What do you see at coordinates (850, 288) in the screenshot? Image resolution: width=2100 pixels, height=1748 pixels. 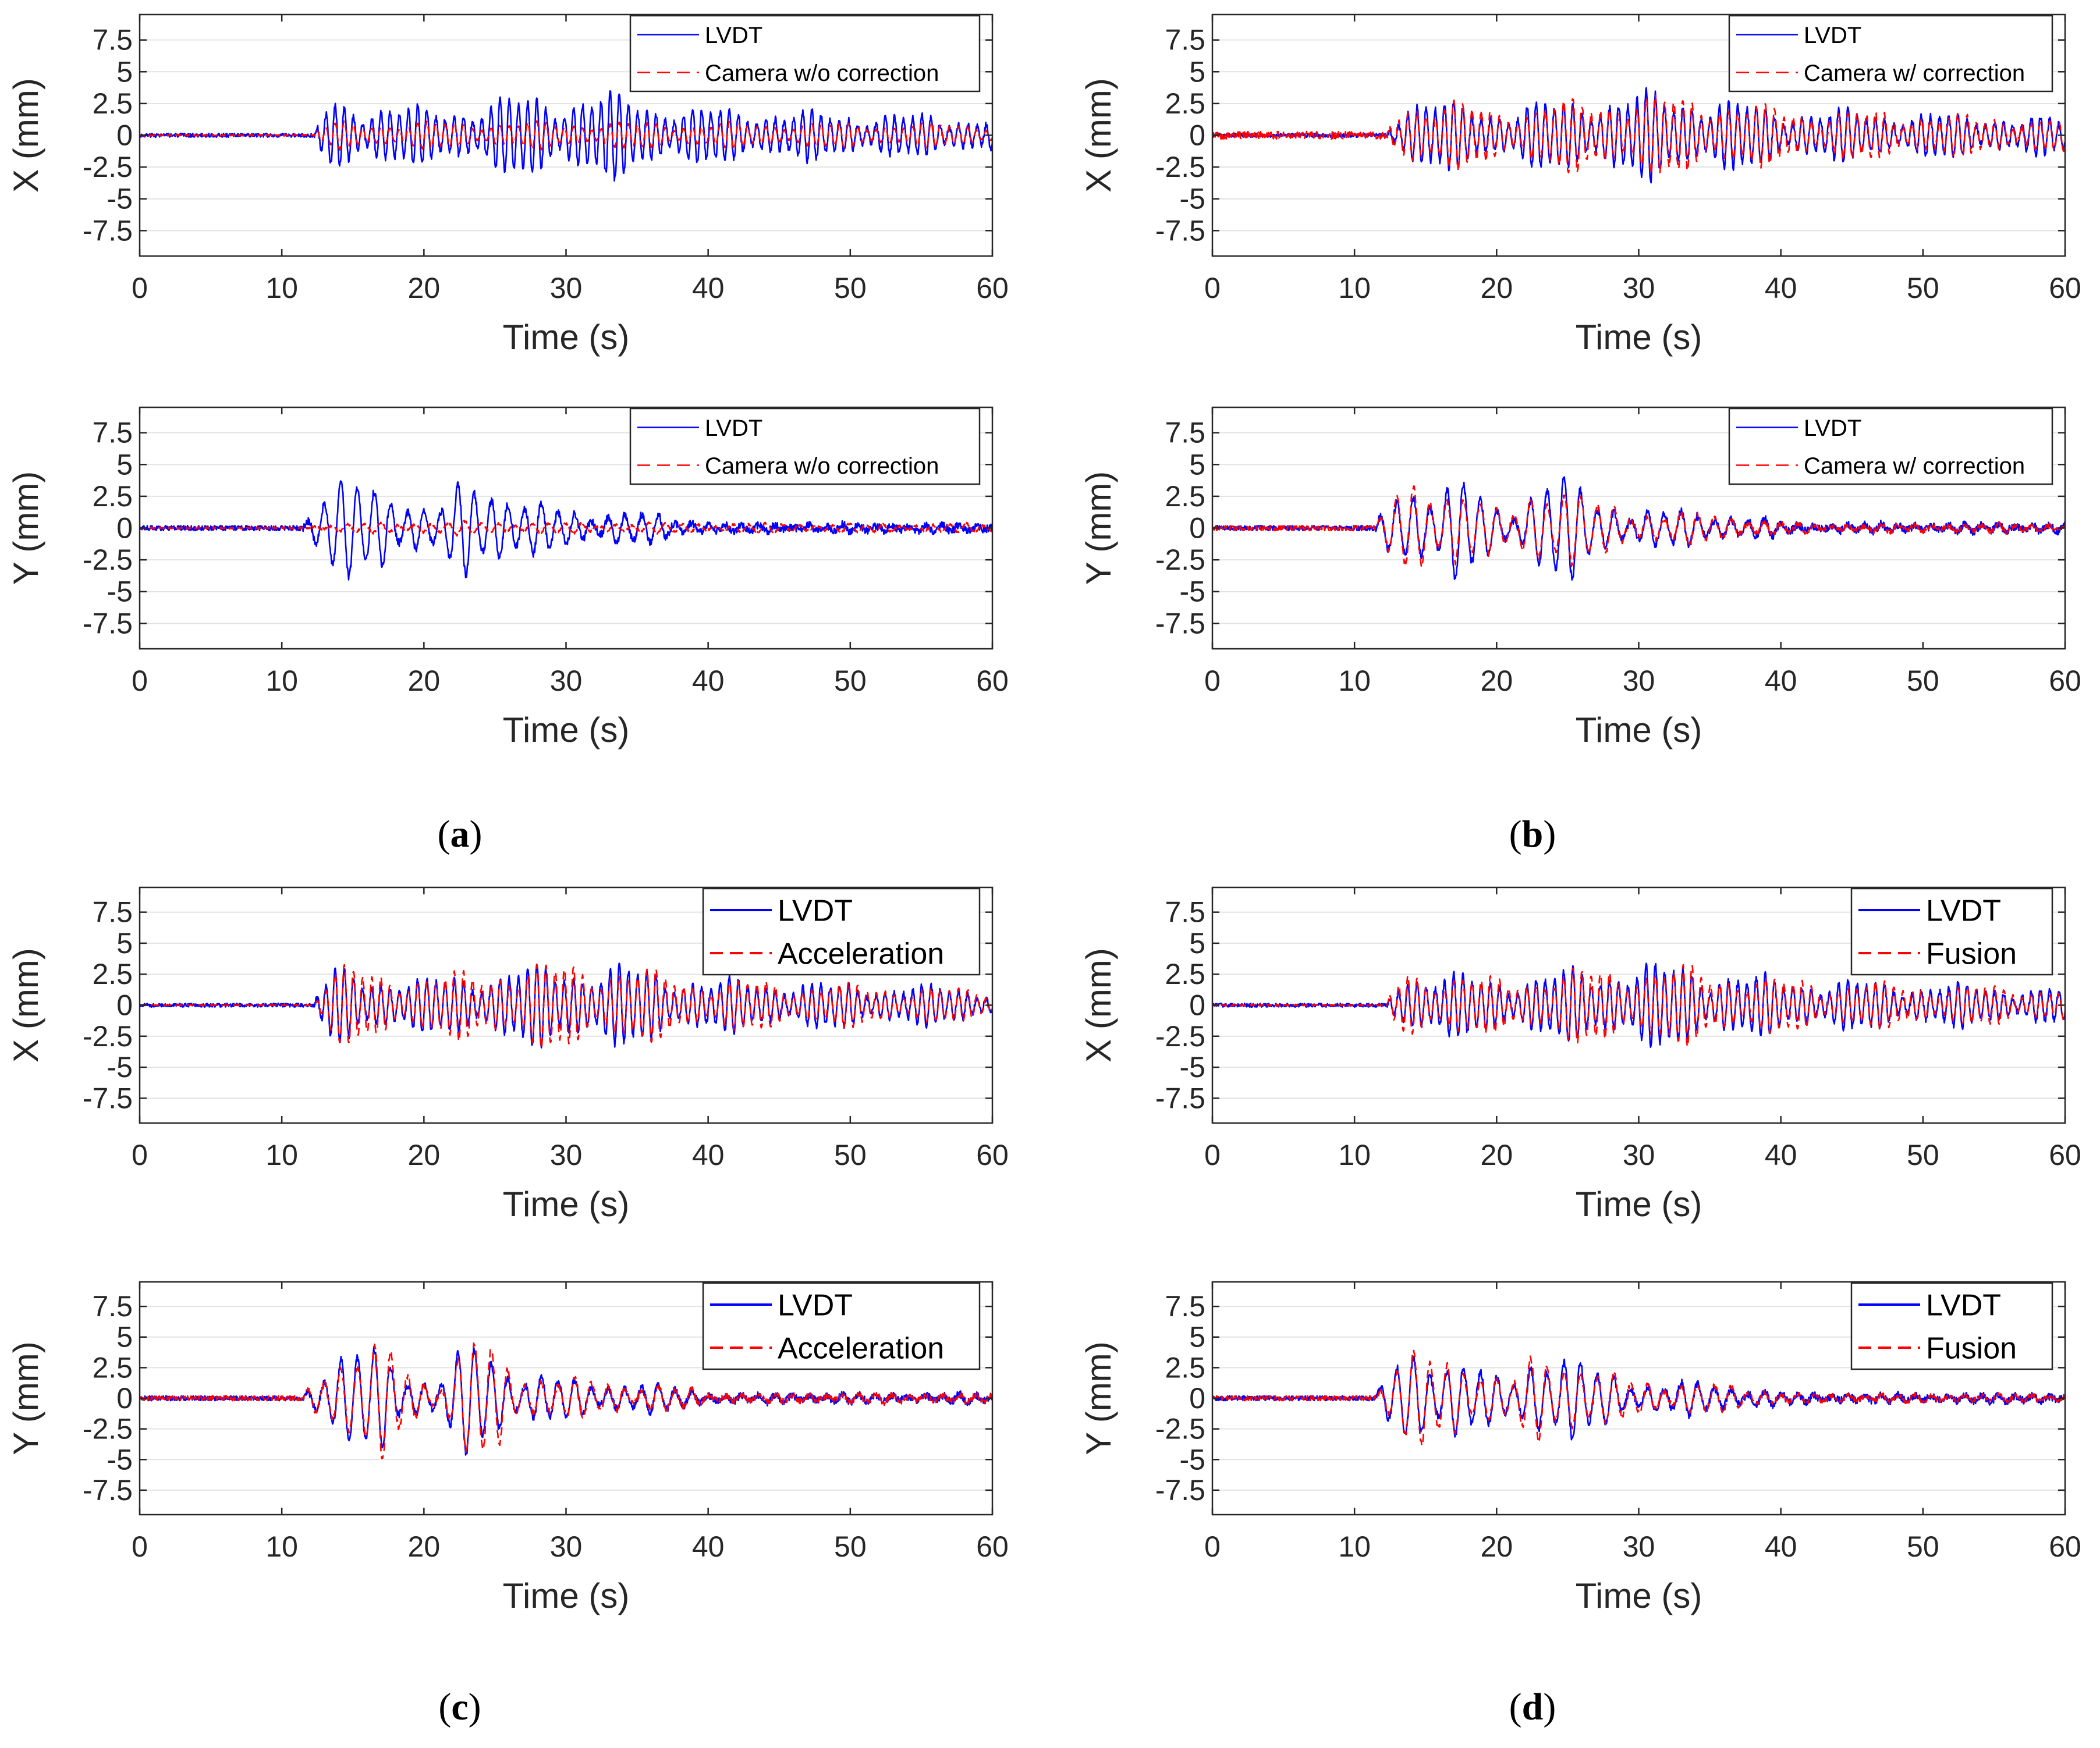 I see `x-tick-label: 50` at bounding box center [850, 288].